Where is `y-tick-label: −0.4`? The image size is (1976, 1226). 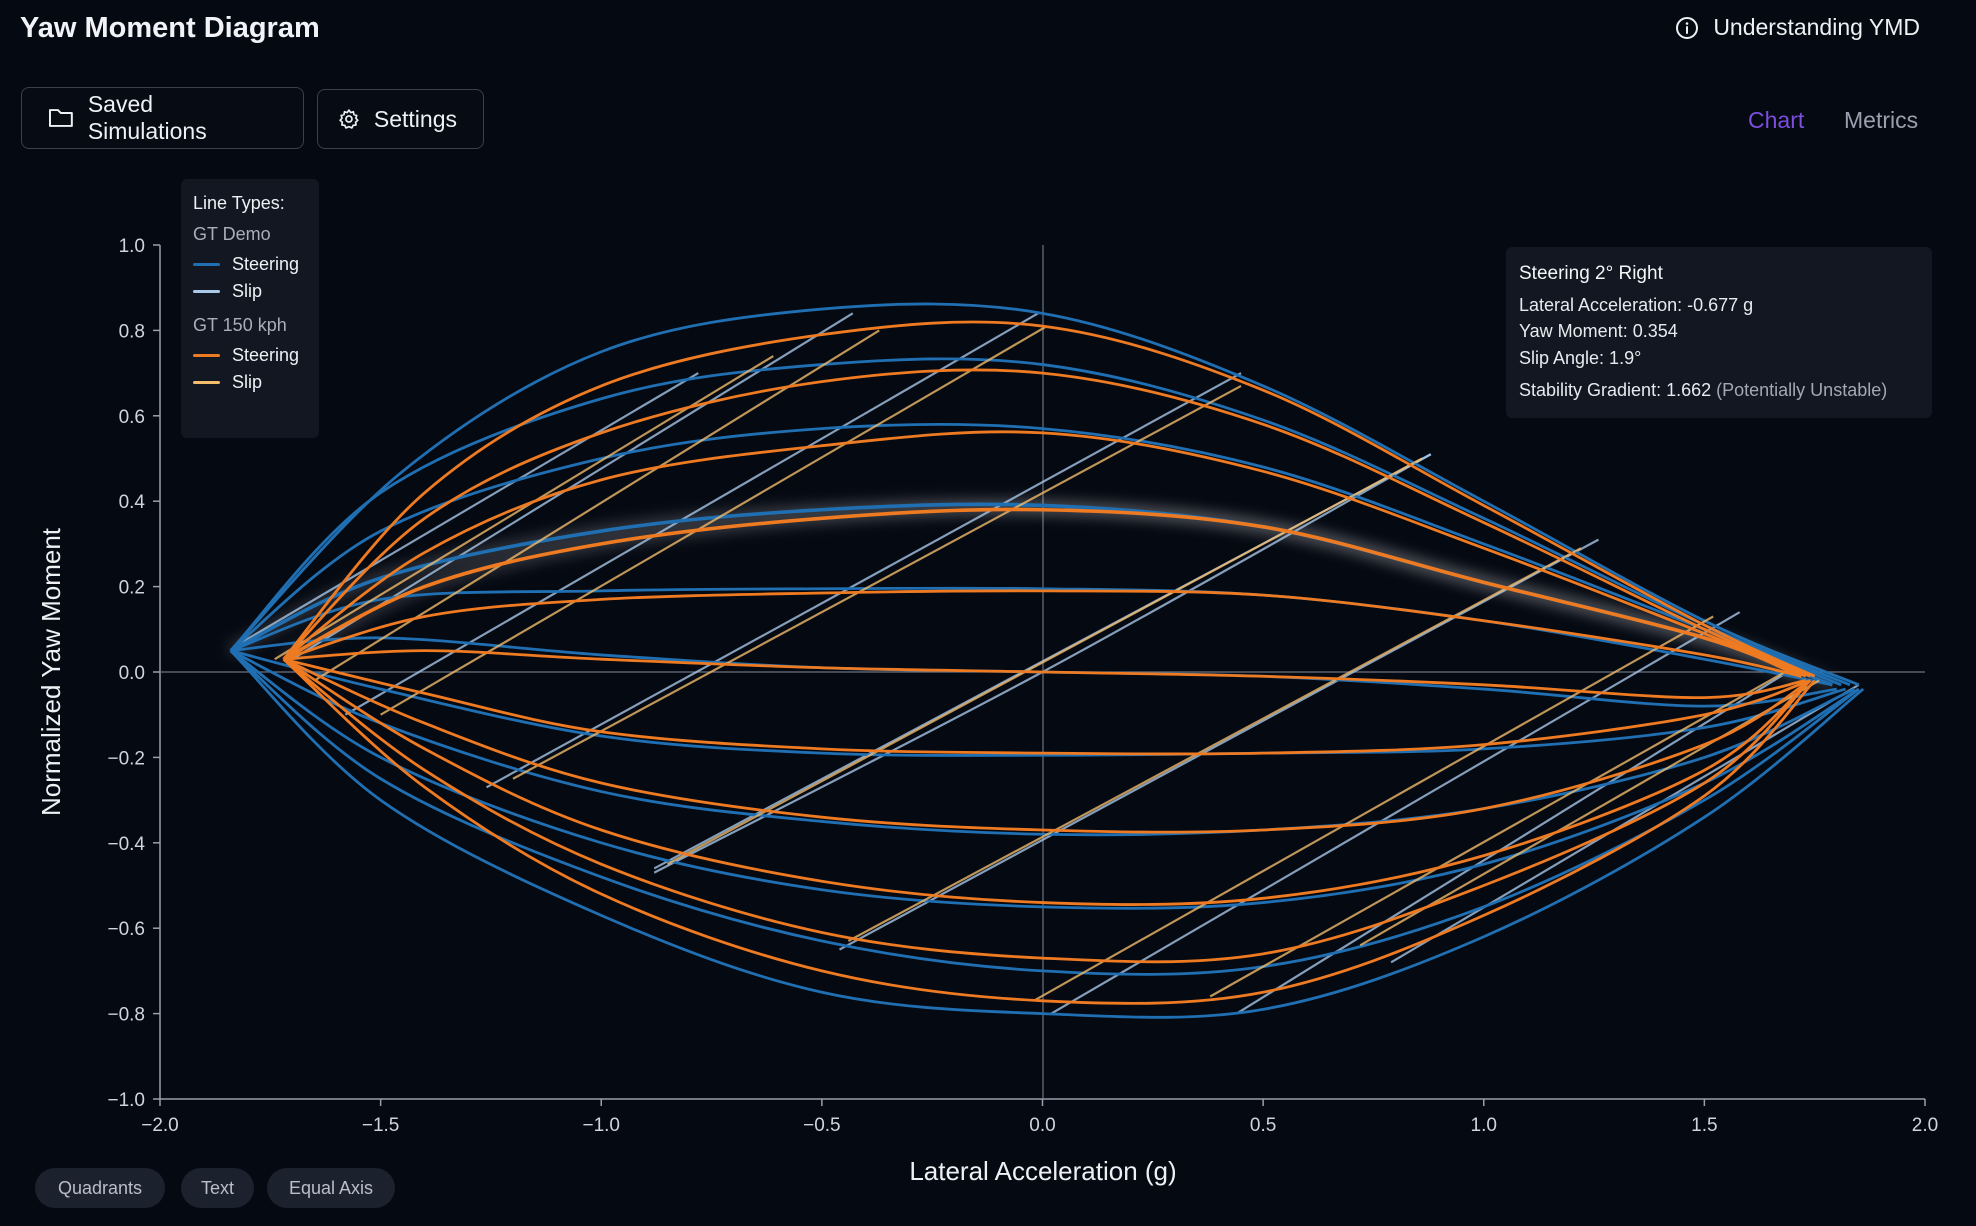 y-tick-label: −0.4 is located at coordinates (126, 844).